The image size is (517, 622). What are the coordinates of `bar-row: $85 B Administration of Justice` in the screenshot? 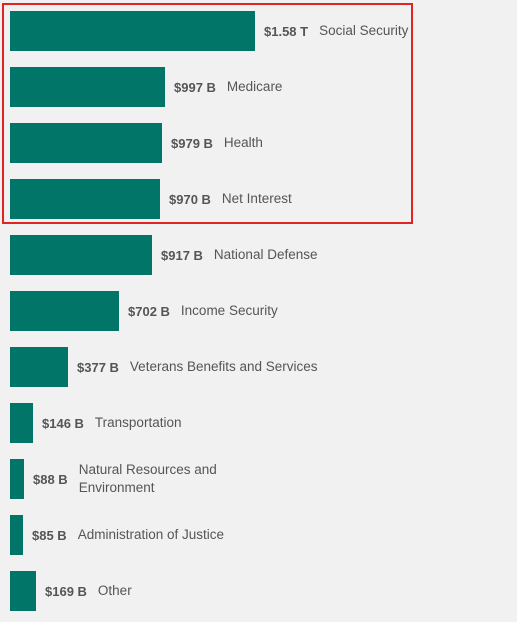 It's located at (117, 535).